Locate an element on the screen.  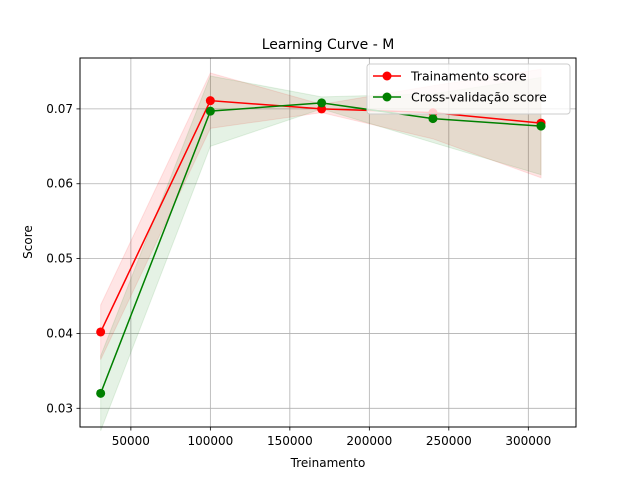
x-tick-label: 150000 is located at coordinates (290, 441).